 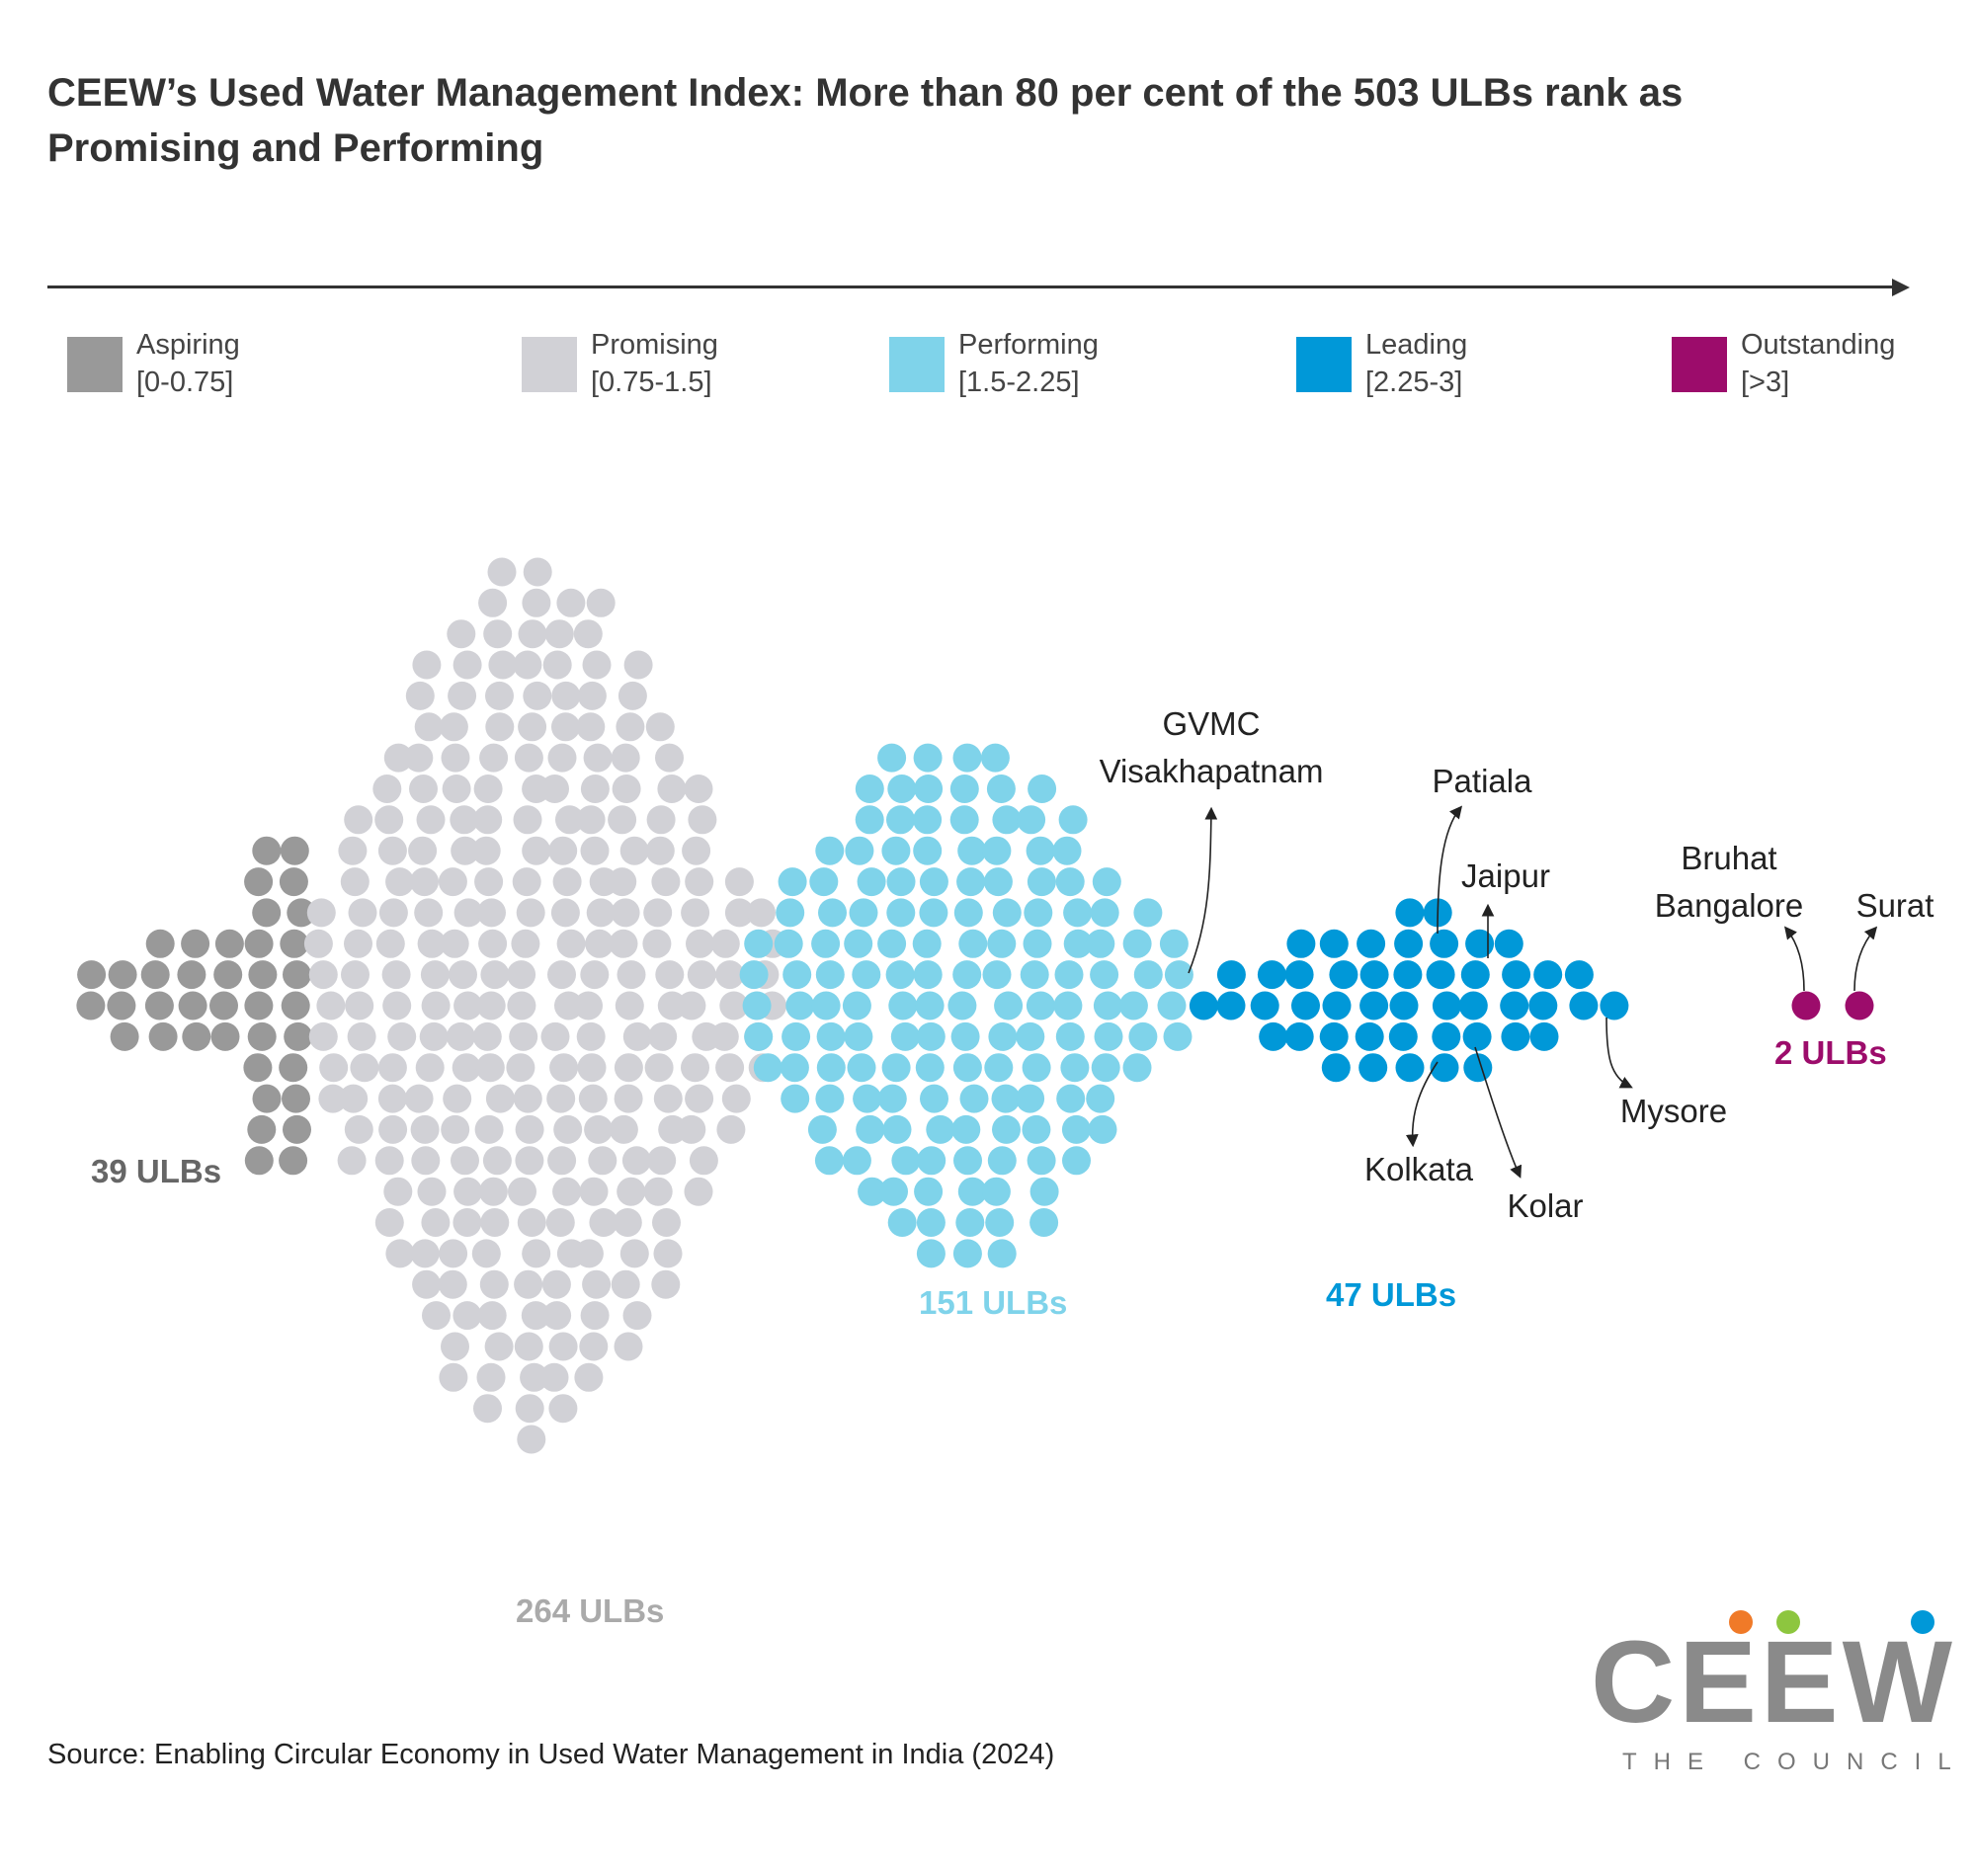 I want to click on annotation-arrow-bruhat-bangalore, so click(x=1795, y=959).